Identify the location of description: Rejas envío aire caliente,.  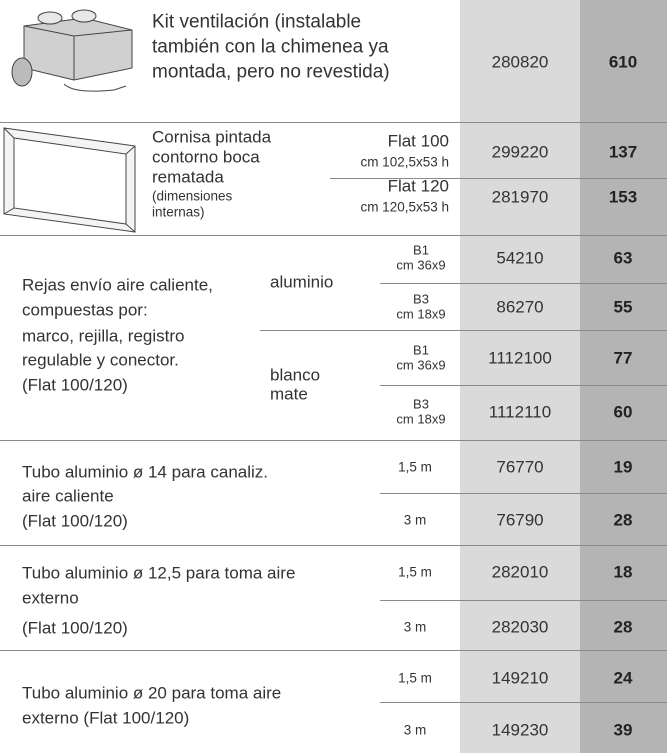
(117, 285).